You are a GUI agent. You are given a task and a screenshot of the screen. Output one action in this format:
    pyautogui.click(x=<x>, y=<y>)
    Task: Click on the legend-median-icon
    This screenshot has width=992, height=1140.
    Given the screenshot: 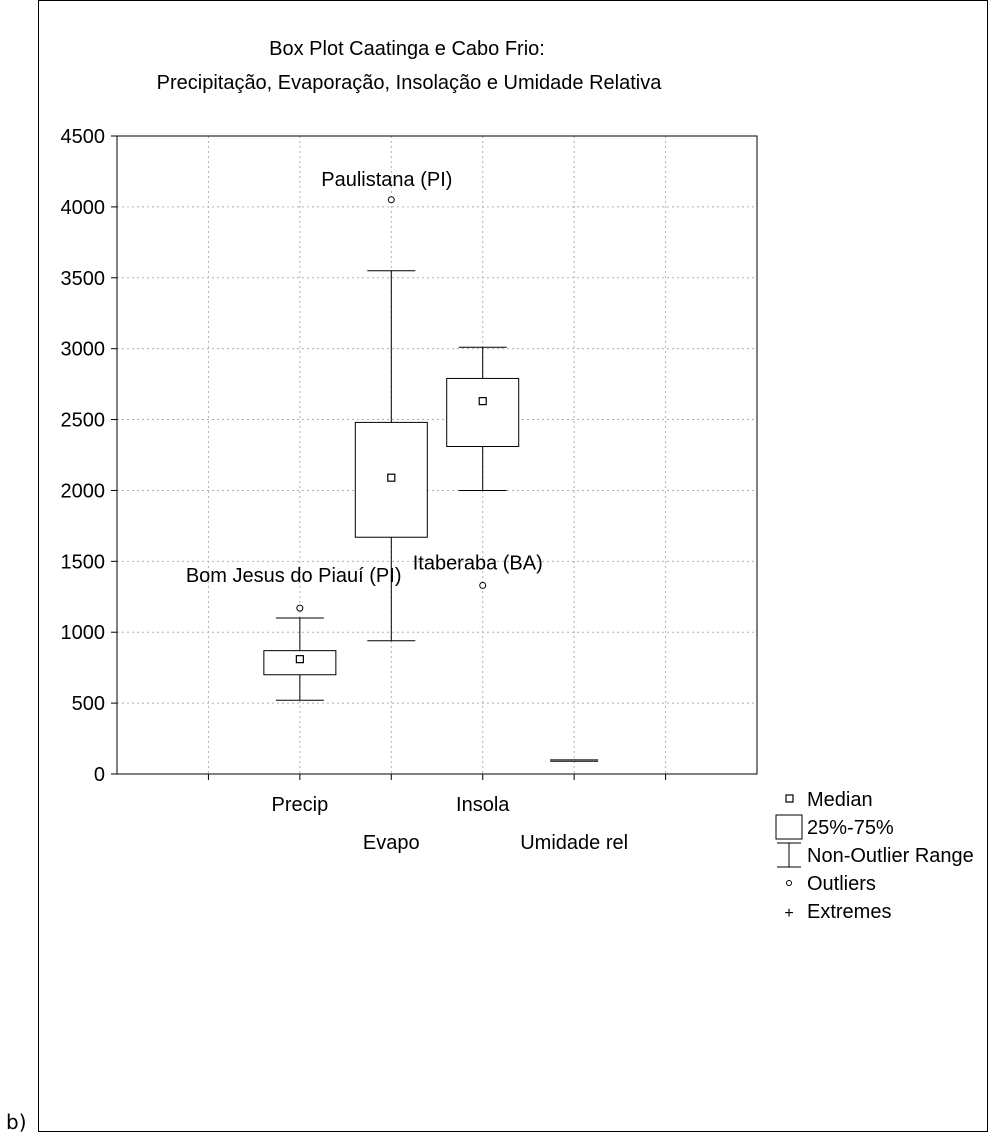 What is the action you would take?
    pyautogui.click(x=789, y=798)
    